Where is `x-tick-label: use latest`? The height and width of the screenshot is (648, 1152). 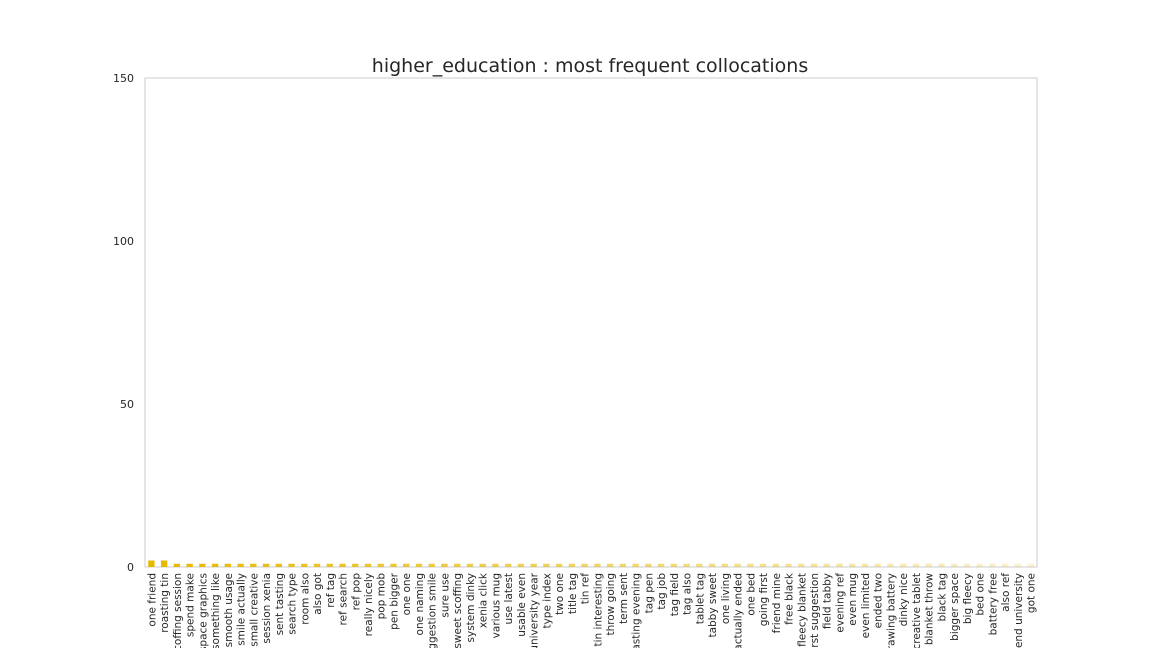
x-tick-label: use latest is located at coordinates (509, 598).